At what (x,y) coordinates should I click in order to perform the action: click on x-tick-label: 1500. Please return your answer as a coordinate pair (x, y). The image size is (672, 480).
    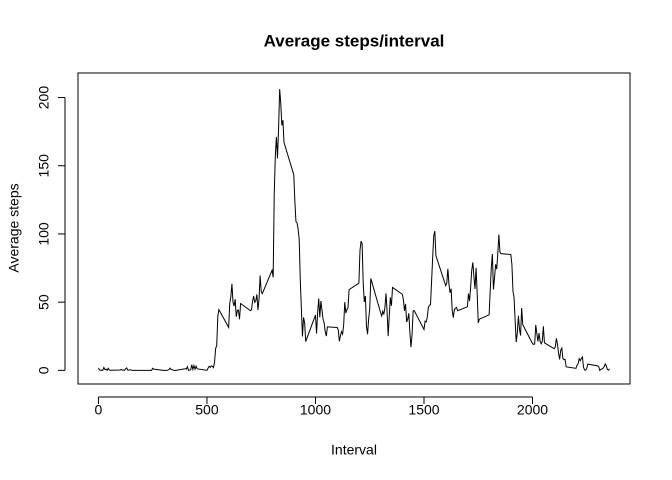
    Looking at the image, I should click on (423, 410).